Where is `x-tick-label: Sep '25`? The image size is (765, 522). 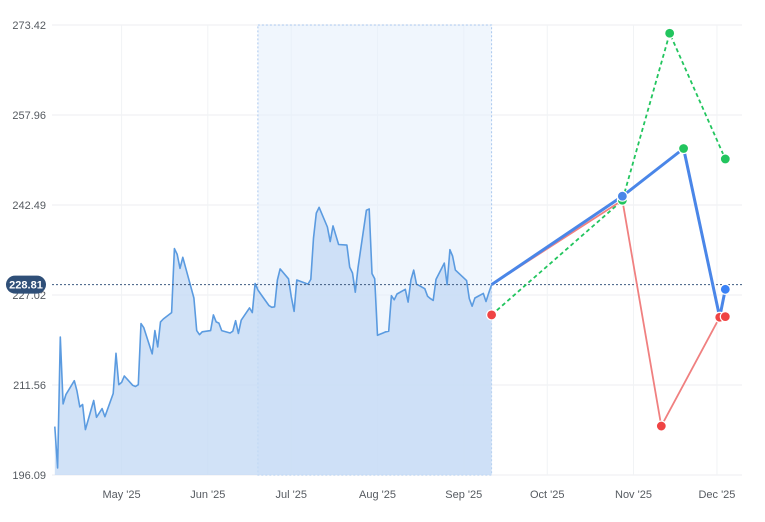 x-tick-label: Sep '25 is located at coordinates (463, 495).